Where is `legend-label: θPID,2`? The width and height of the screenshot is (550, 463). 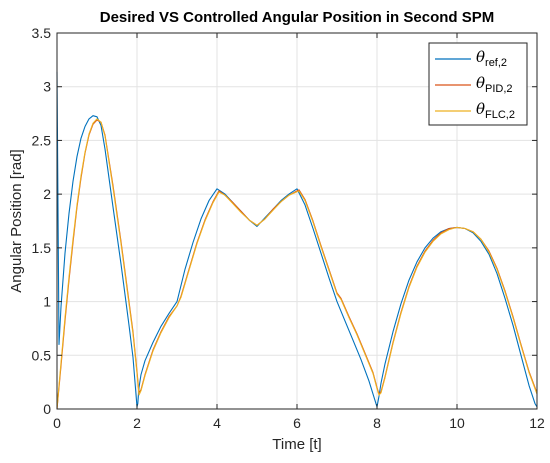
legend-label: θPID,2 is located at coordinates (494, 84).